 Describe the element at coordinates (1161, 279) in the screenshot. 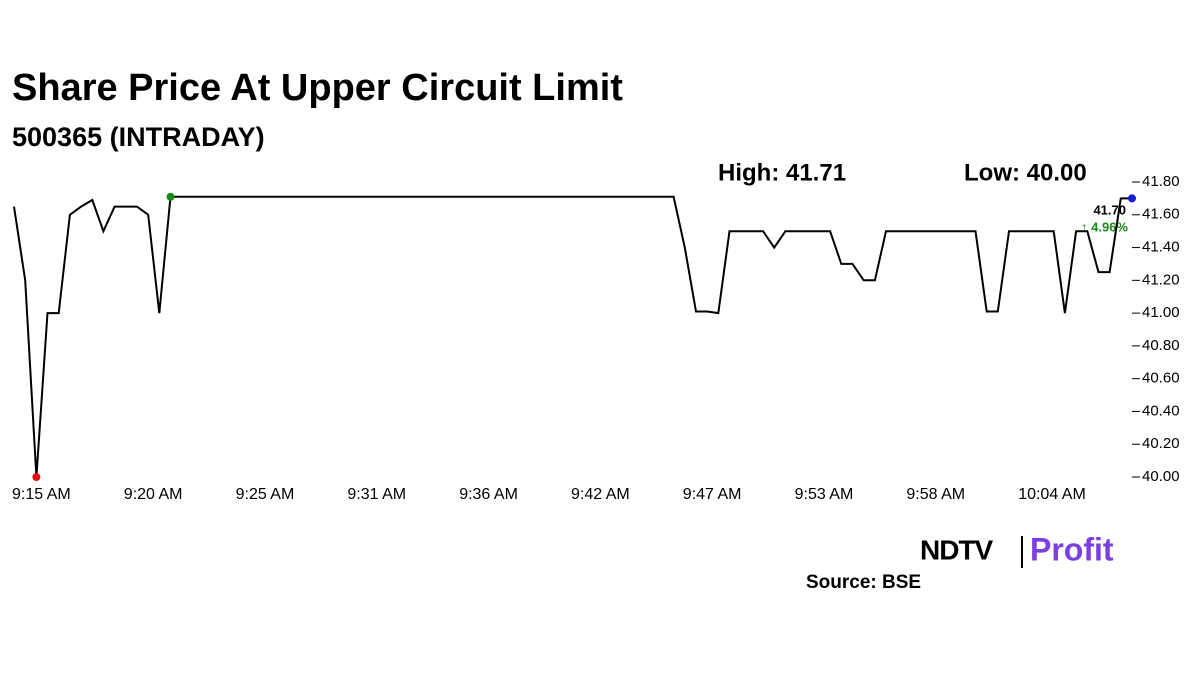

I see `y-tick-label: 41.20` at that location.